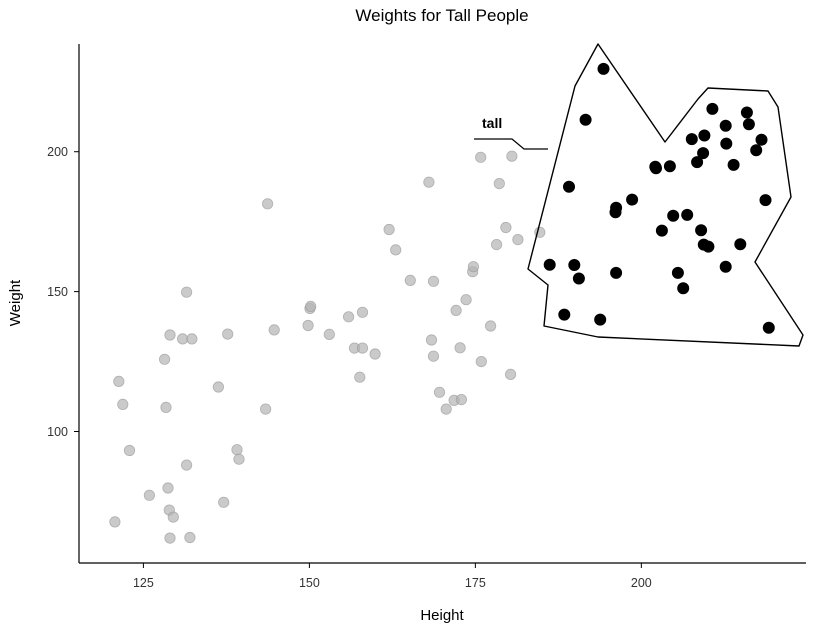 The height and width of the screenshot is (631, 815). What do you see at coordinates (57, 152) in the screenshot?
I see `y-tick-label-200: 200` at bounding box center [57, 152].